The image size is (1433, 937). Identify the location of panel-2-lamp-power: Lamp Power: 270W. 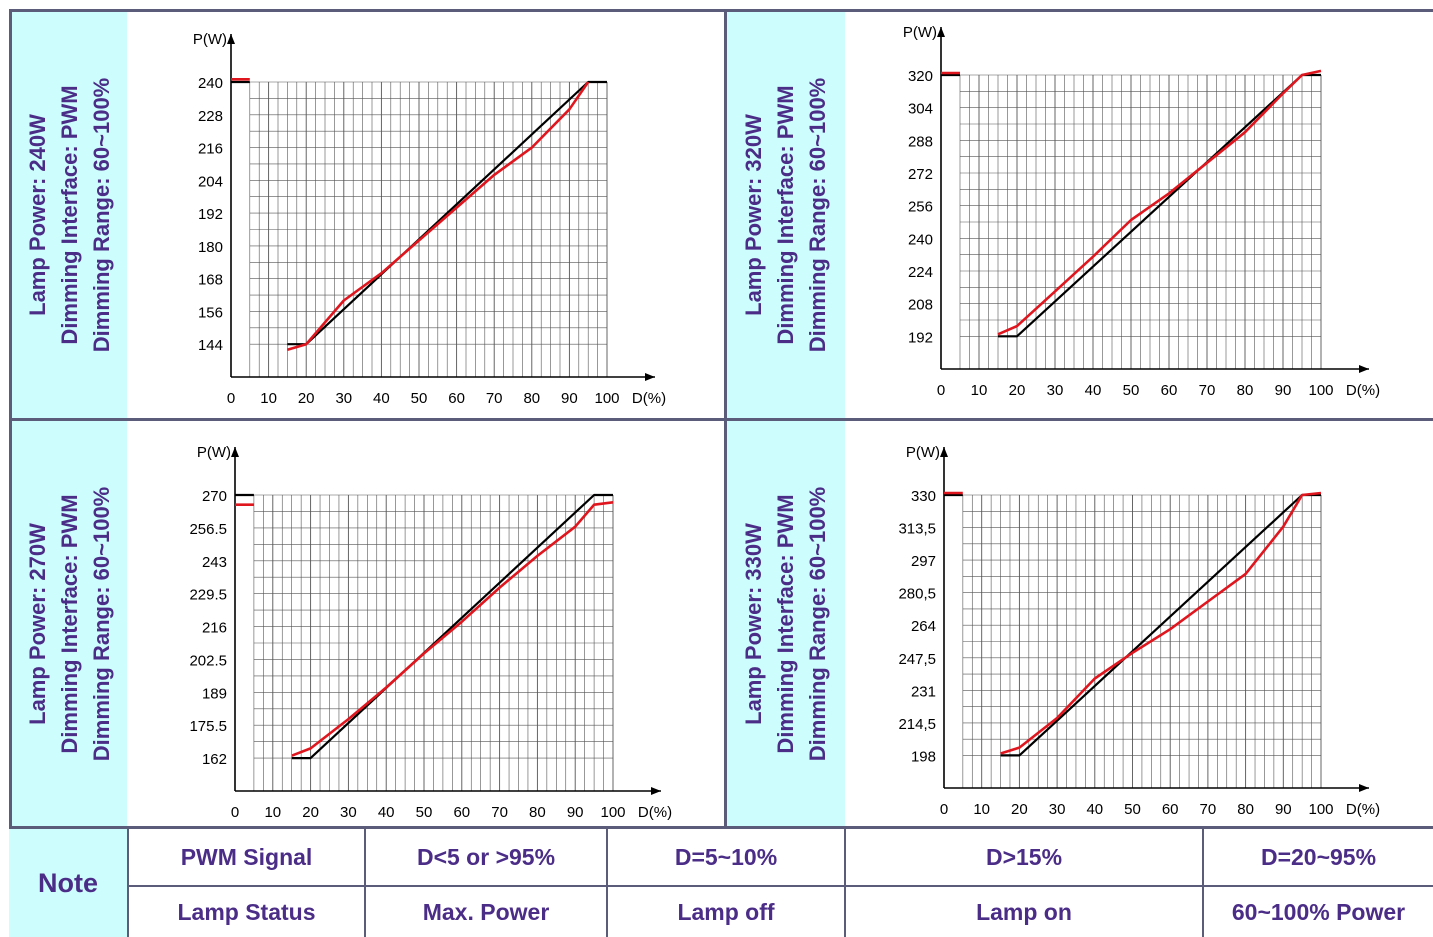
(37, 623).